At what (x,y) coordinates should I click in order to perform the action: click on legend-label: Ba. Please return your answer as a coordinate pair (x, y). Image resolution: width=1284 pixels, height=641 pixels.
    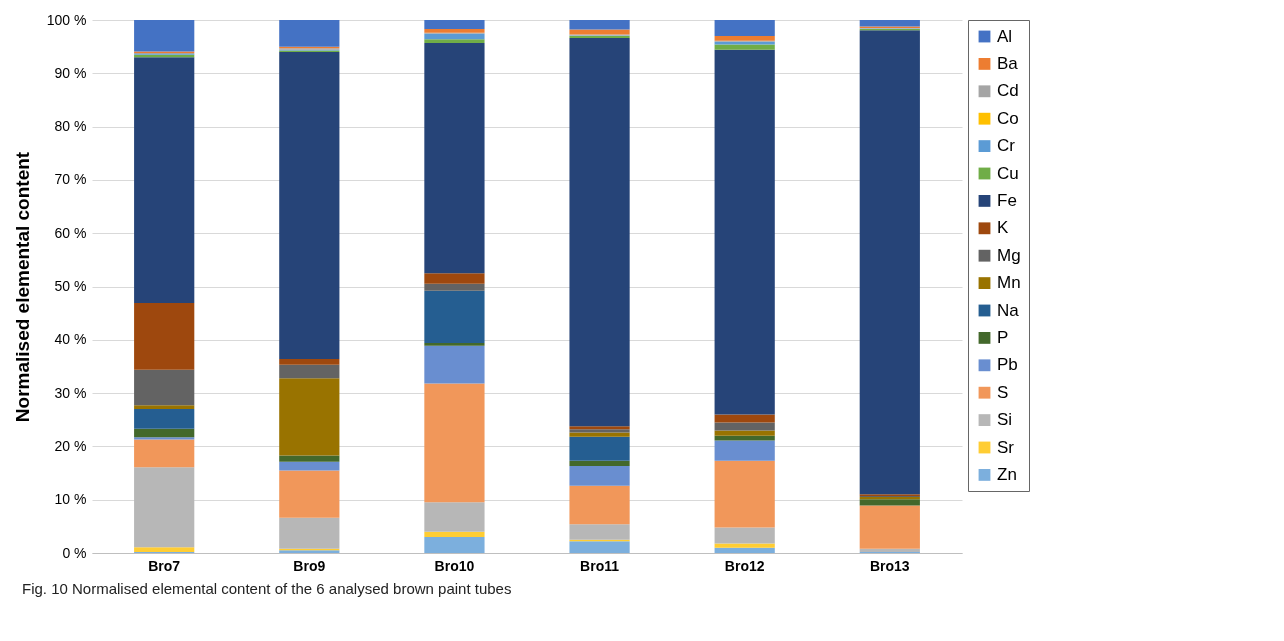
    Looking at the image, I should click on (1008, 63).